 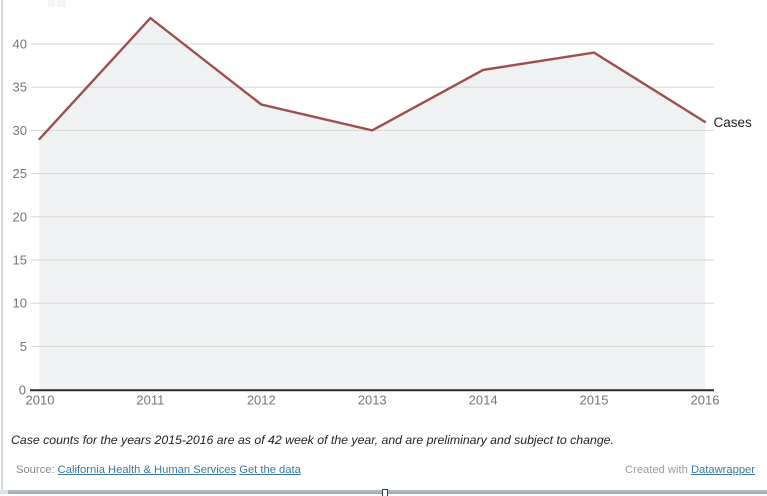 I want to click on svg-text: 2014, so click(x=483, y=400).